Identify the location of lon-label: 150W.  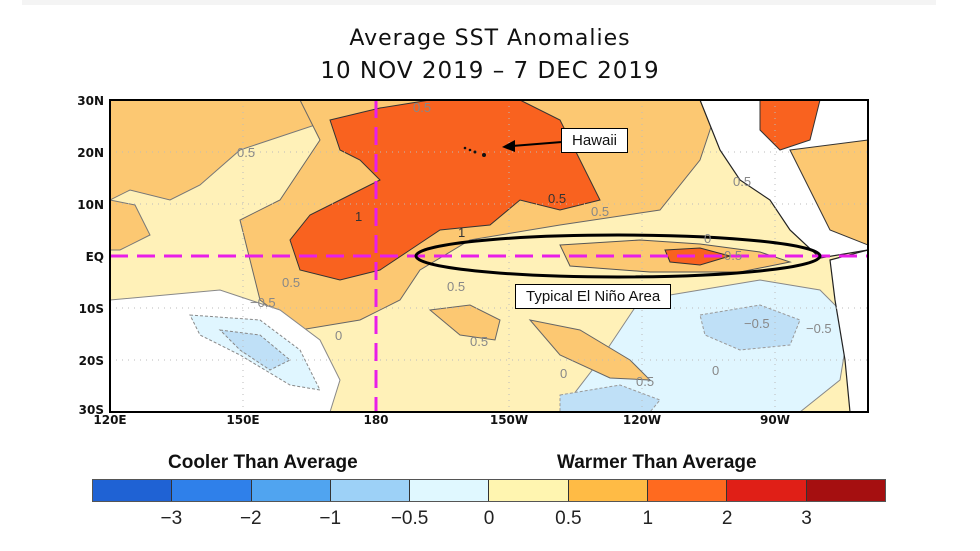
(509, 420).